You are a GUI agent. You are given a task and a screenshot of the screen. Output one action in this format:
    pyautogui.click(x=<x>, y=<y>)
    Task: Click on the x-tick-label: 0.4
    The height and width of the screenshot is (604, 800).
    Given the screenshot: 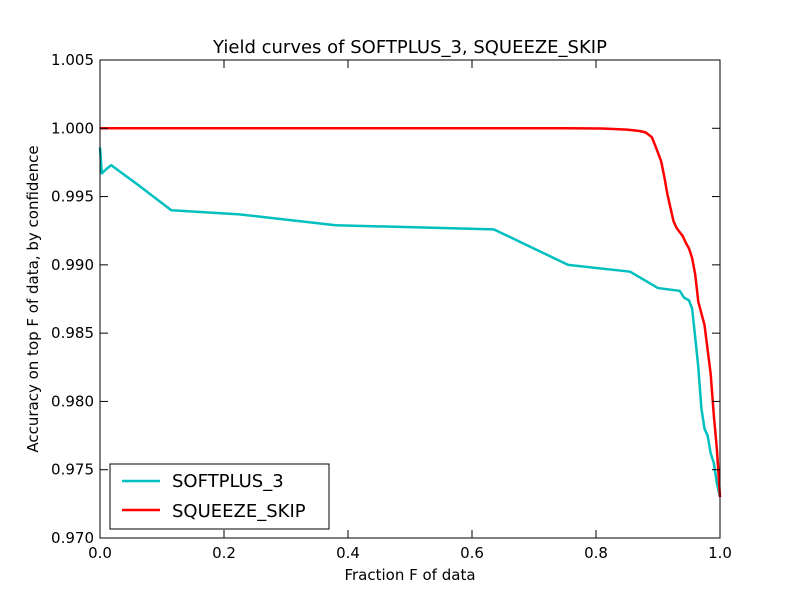 What is the action you would take?
    pyautogui.click(x=348, y=553)
    